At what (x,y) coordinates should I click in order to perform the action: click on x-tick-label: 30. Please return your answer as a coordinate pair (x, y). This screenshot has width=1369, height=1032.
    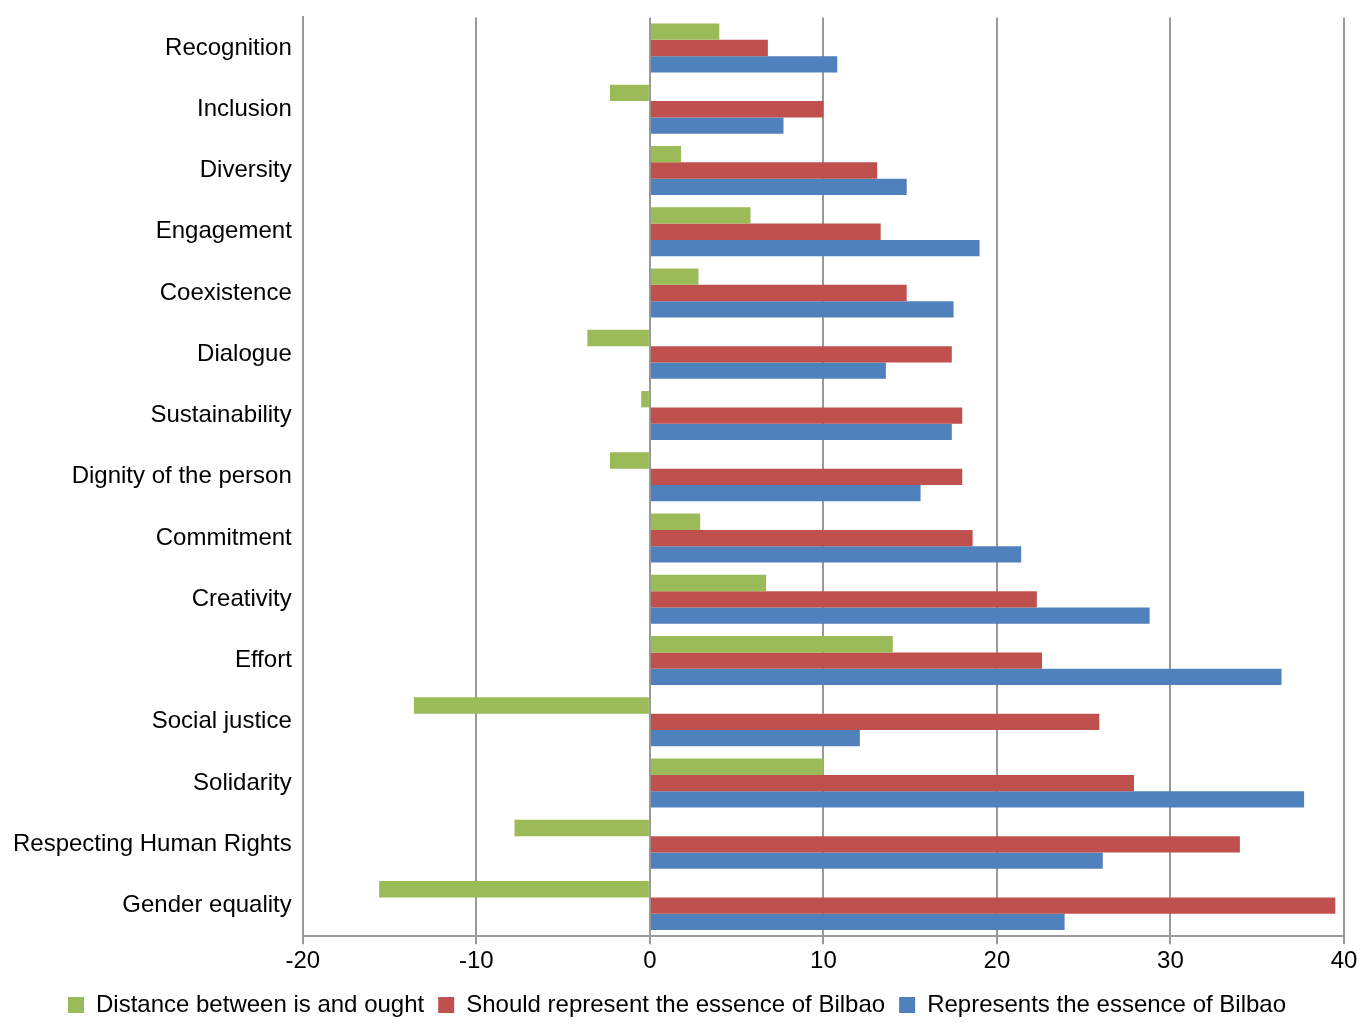
    Looking at the image, I should click on (1170, 960).